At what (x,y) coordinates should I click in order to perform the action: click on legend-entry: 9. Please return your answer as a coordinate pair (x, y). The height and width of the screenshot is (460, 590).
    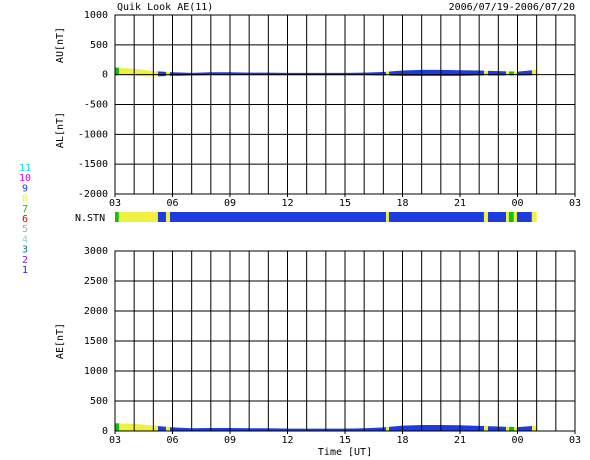
    Looking at the image, I should click on (25, 188).